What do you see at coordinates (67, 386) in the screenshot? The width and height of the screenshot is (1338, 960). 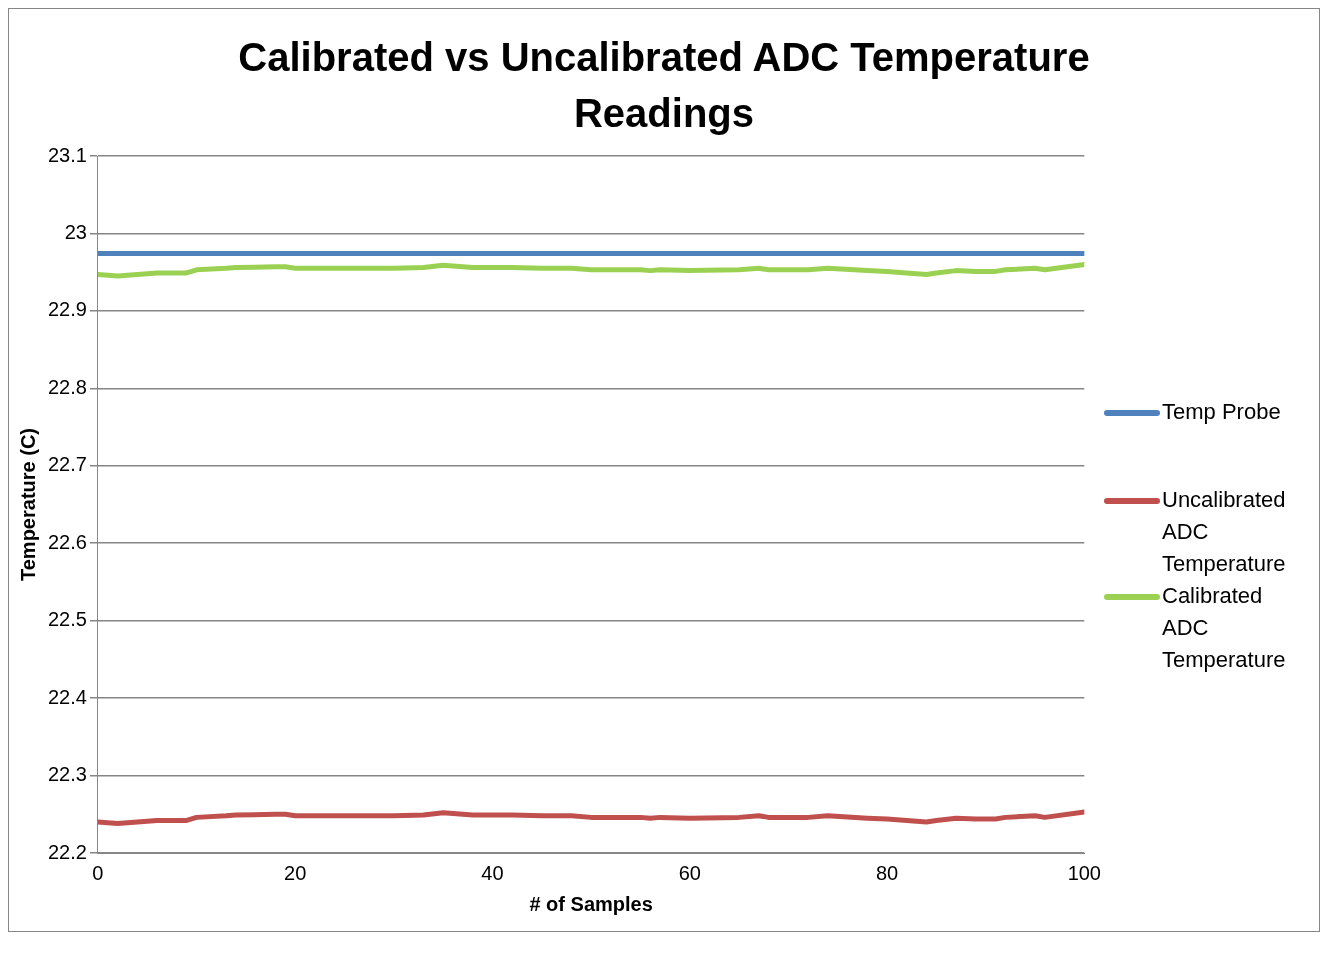 I see `y-tick-label: 22.8` at bounding box center [67, 386].